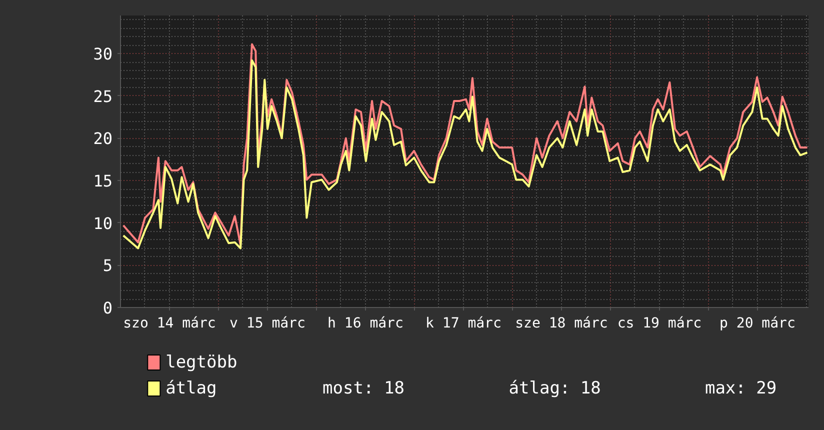  Describe the element at coordinates (191, 388) in the screenshot. I see `legend-label: átlag` at that location.